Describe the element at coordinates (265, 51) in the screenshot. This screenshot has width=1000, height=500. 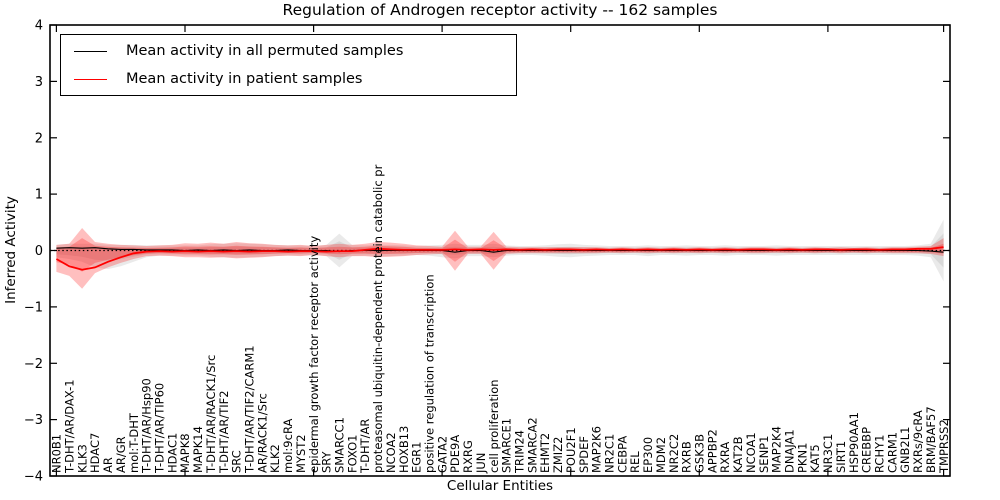
I see `legend-label: Mean activity in all permuted samples` at that location.